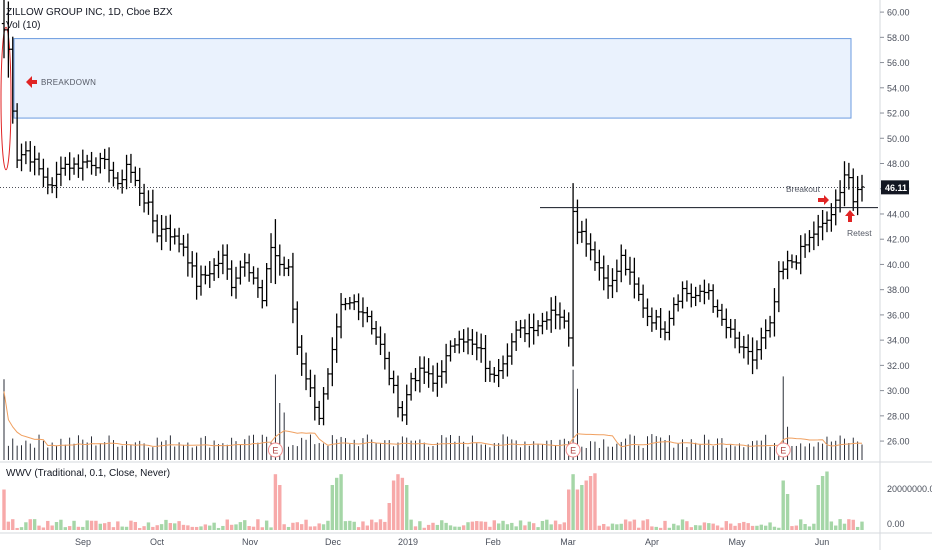 This screenshot has width=932, height=550. Describe the element at coordinates (898, 88) in the screenshot. I see `y-tick-label: 54.00` at that location.